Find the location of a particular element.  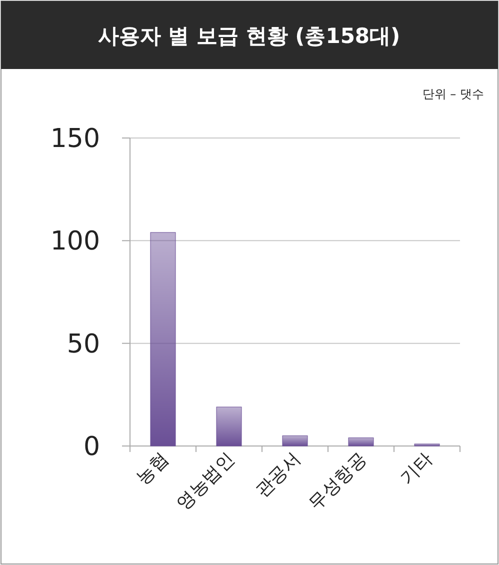

x-tick-label: 농협 is located at coordinates (152, 468).